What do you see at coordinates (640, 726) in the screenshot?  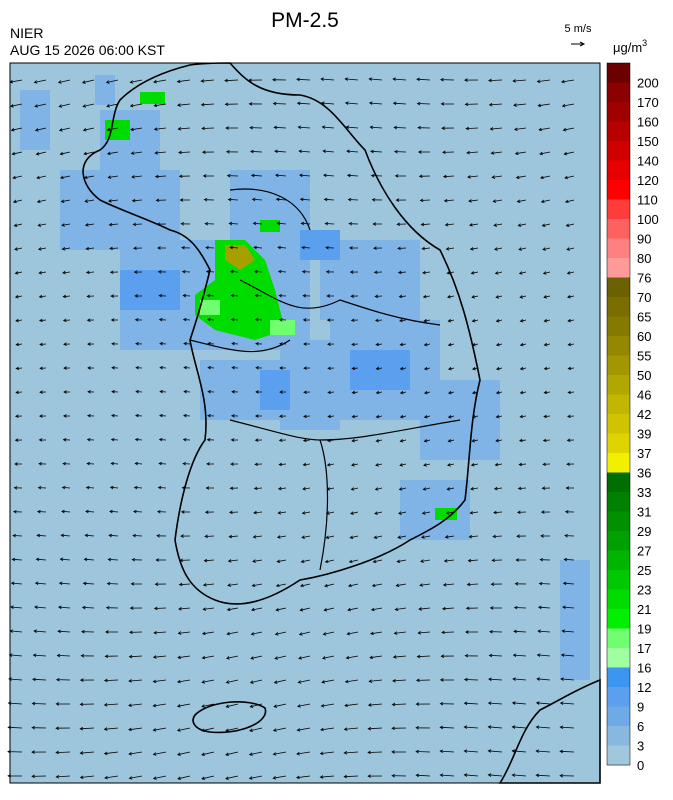 I see `colorbar-label: 6` at bounding box center [640, 726].